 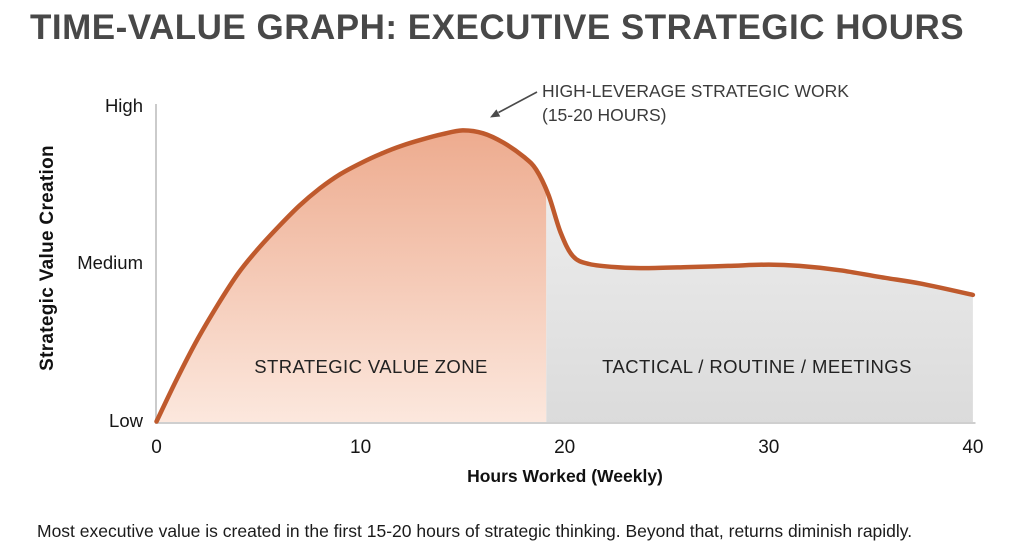 I want to click on x-tick-10: 10, so click(x=361, y=447).